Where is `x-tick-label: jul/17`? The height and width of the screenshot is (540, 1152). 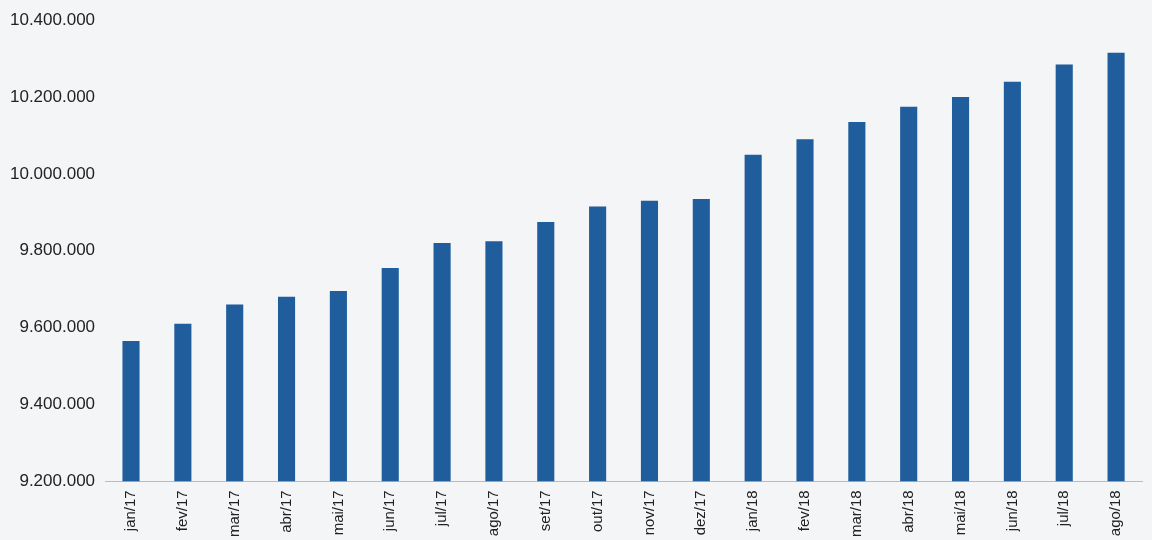 x-tick-label: jul/17 is located at coordinates (441, 509).